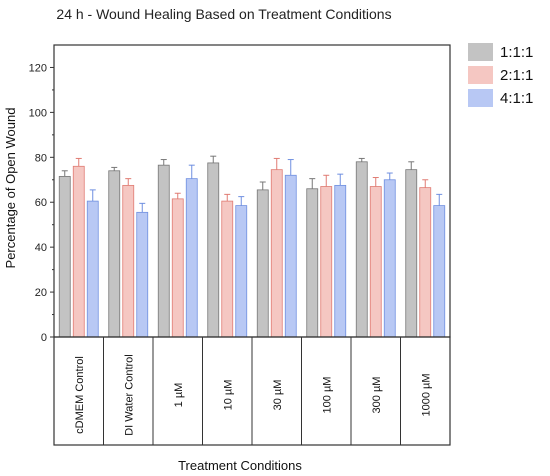  I want to click on y-tick-label: 40, so click(41, 248).